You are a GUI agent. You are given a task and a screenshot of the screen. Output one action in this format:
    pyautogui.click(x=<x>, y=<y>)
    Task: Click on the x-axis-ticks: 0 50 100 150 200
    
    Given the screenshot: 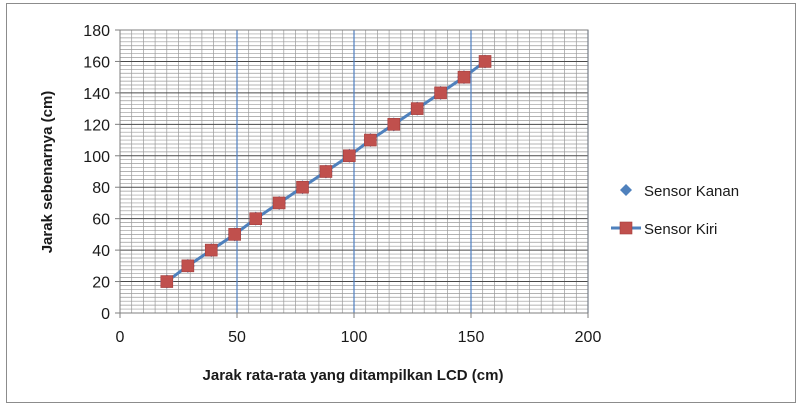 What is the action you would take?
    pyautogui.click(x=359, y=329)
    